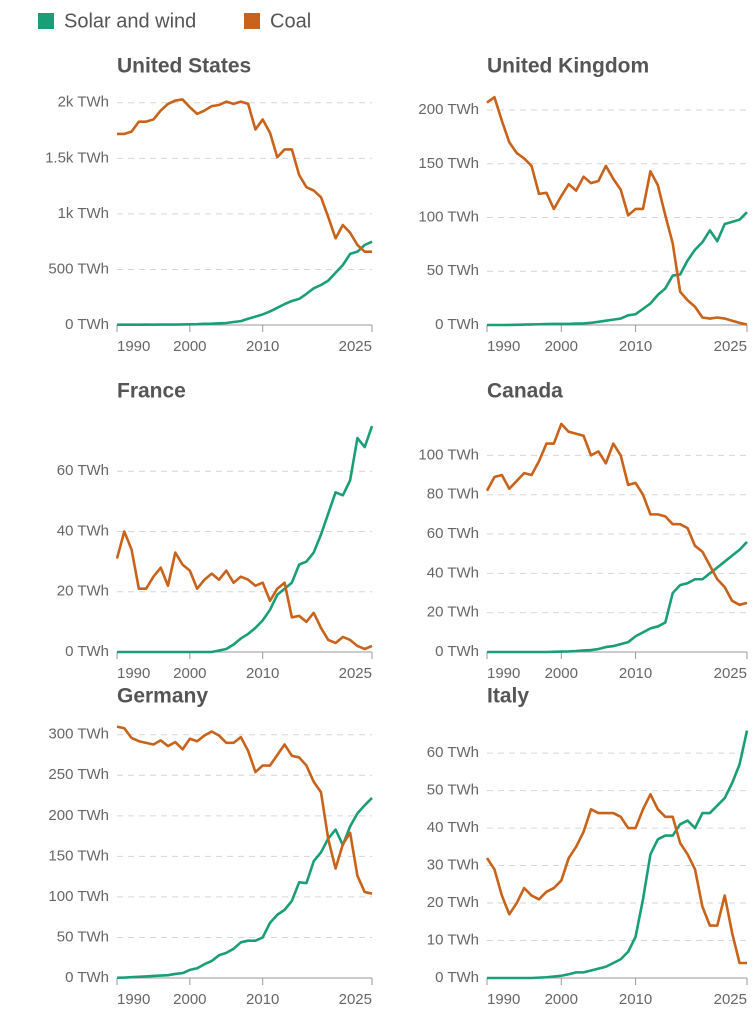  Describe the element at coordinates (290, 21) in the screenshot. I see `legend-label: Coal` at that location.